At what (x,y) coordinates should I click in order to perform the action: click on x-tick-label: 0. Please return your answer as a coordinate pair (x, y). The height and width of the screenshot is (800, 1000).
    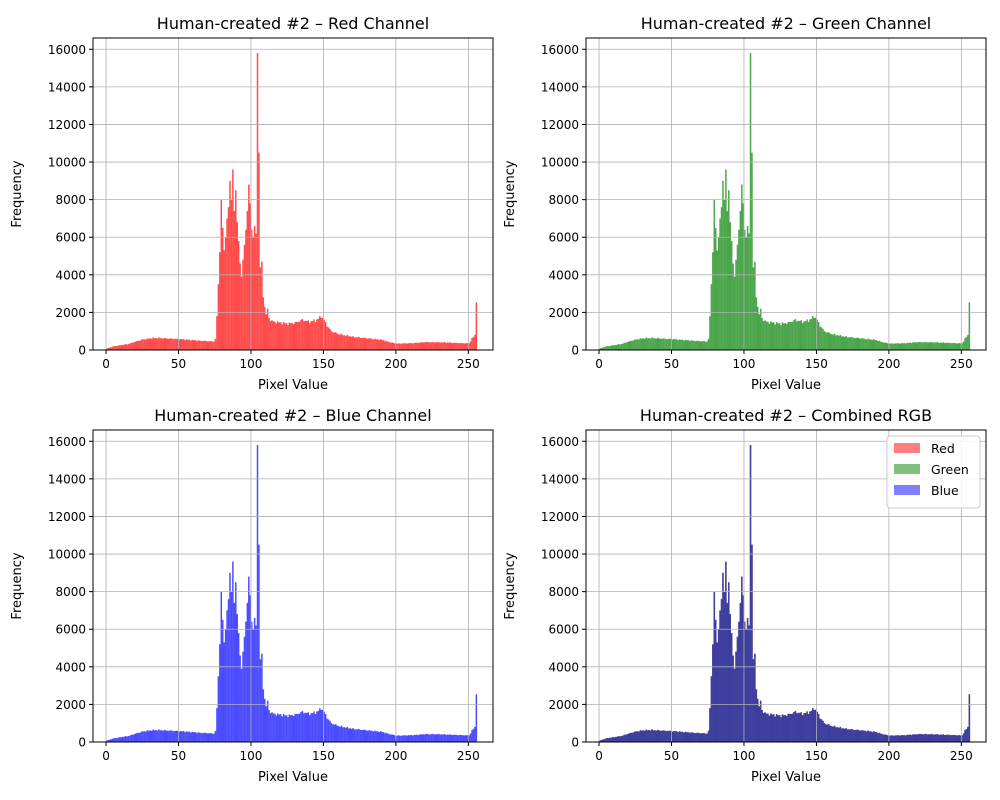
    Looking at the image, I should click on (599, 756).